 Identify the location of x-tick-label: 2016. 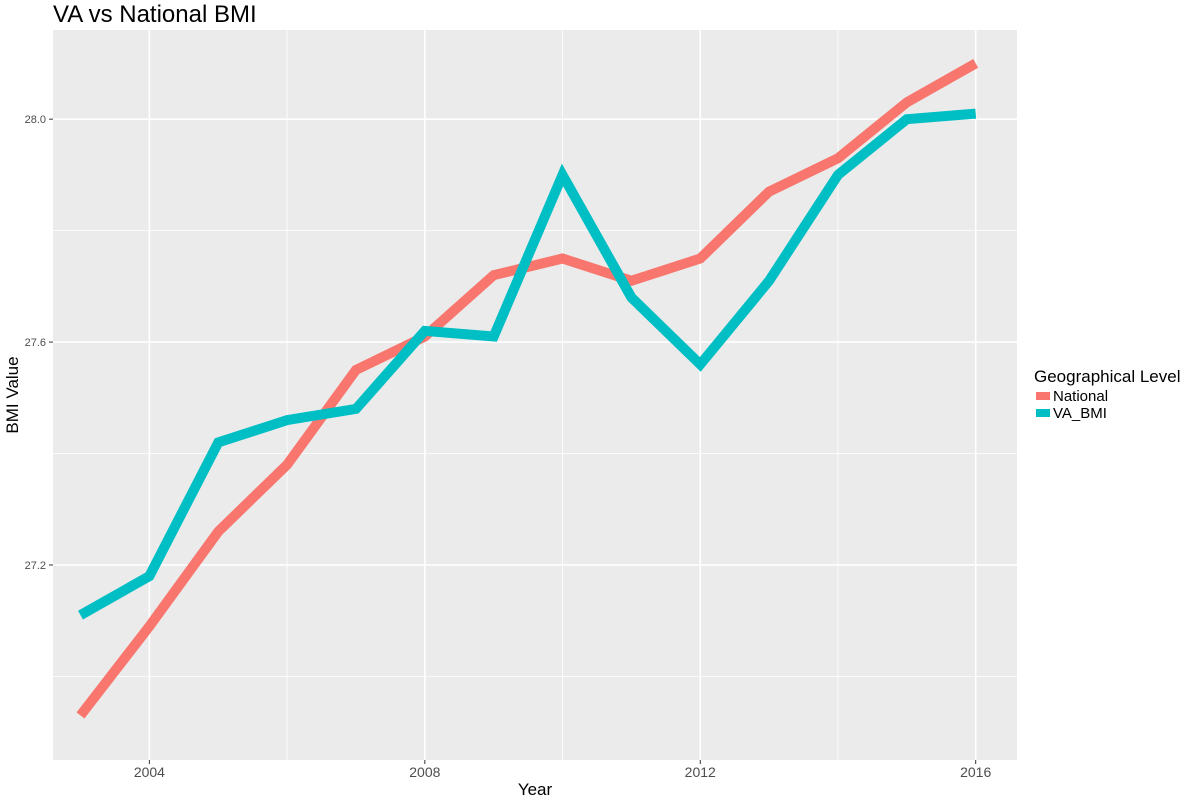
(975, 772).